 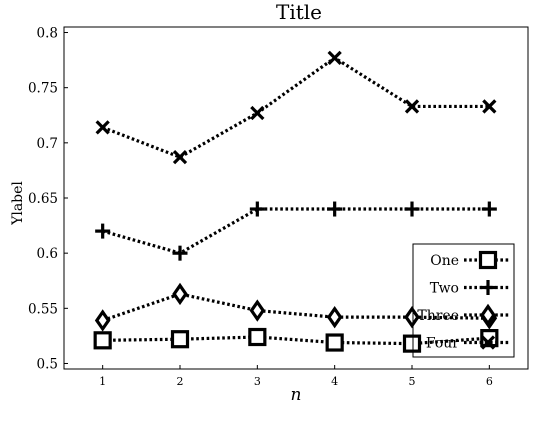 What do you see at coordinates (296, 307) in the screenshot?
I see `series-line-three` at bounding box center [296, 307].